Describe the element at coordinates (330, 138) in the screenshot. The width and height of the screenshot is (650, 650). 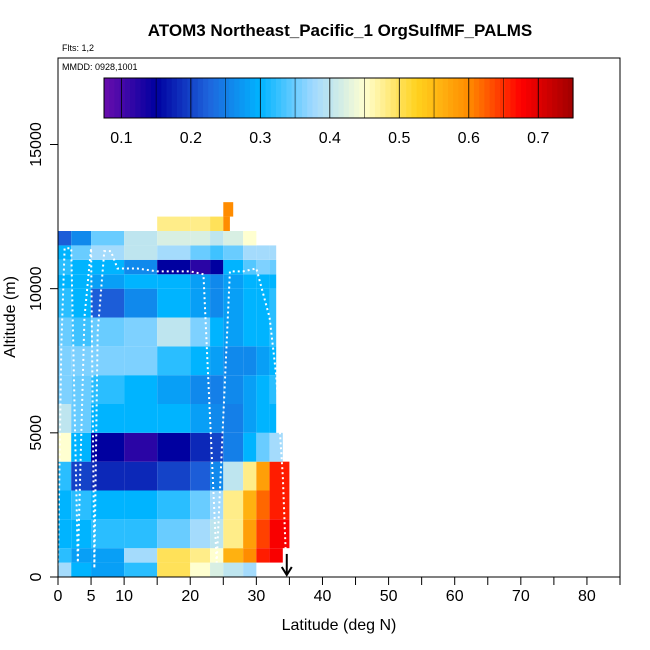
I see `colorbar-tick-label: 0.4` at that location.